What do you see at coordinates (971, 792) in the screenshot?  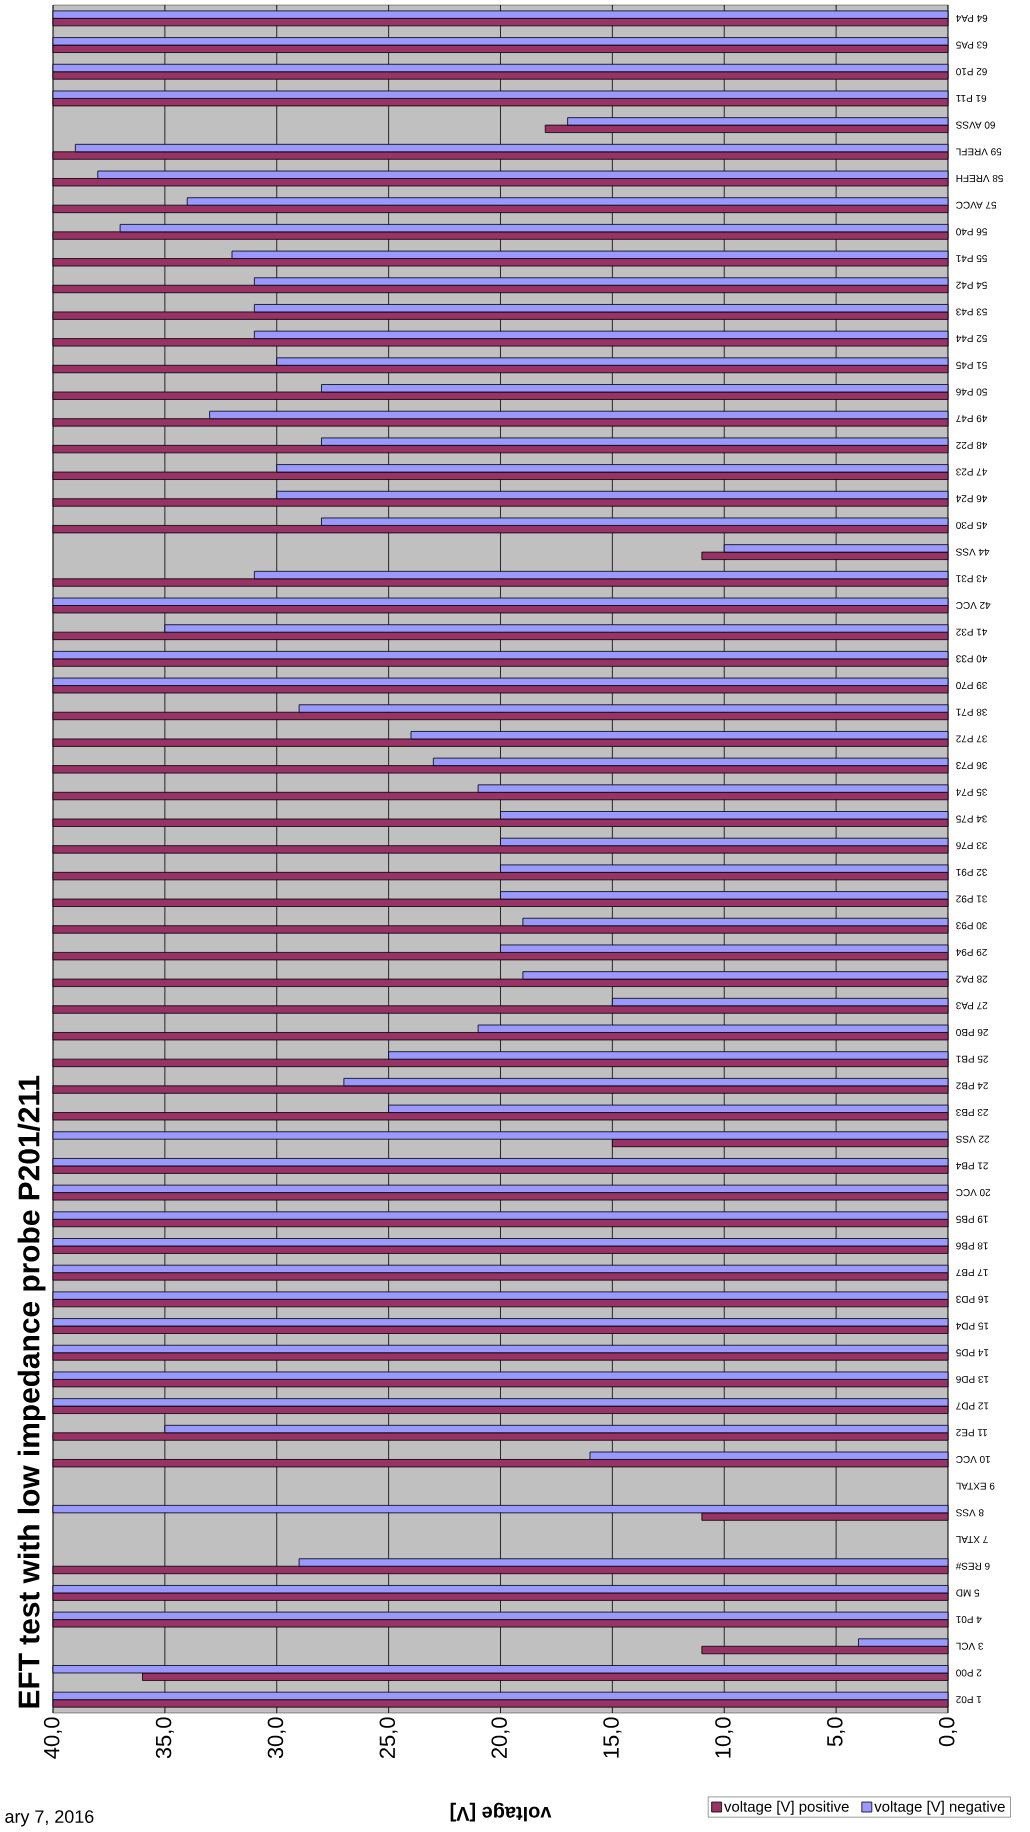 I see `y-tick-label: 35 P74` at bounding box center [971, 792].